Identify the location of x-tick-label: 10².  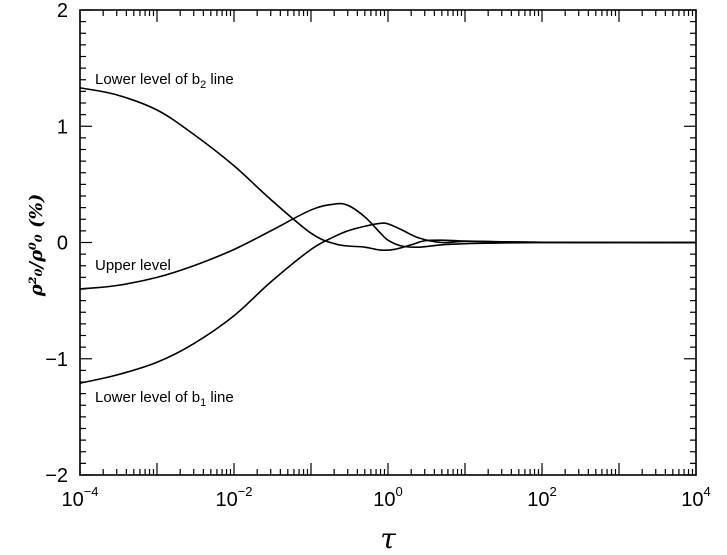
(541, 497).